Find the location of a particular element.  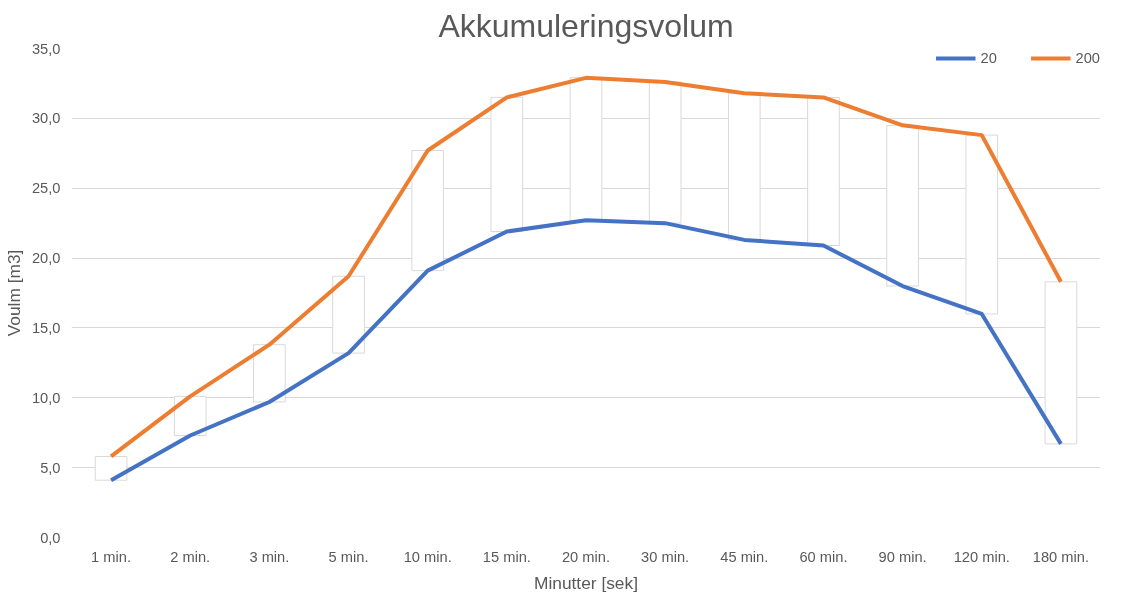

x-tick-label: 15 min. is located at coordinates (506, 556).